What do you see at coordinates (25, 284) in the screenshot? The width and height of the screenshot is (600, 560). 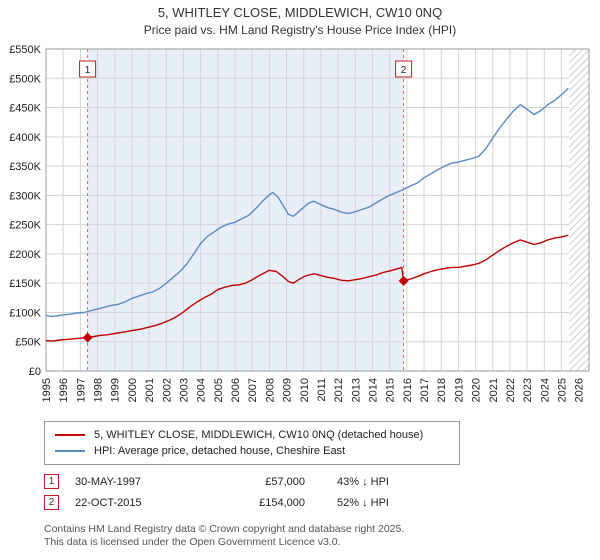 I see `y-tick-label: £150K` at bounding box center [25, 284].